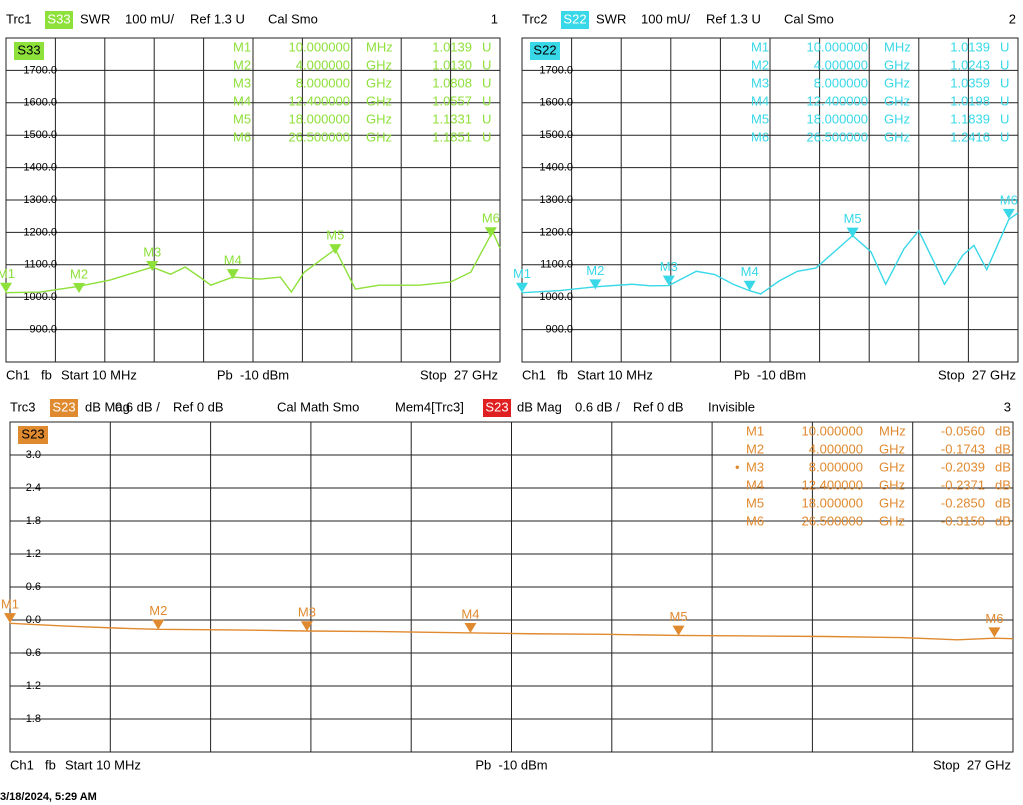  Describe the element at coordinates (556, 70) in the screenshot. I see `y-tick-label: 1700.0` at that location.